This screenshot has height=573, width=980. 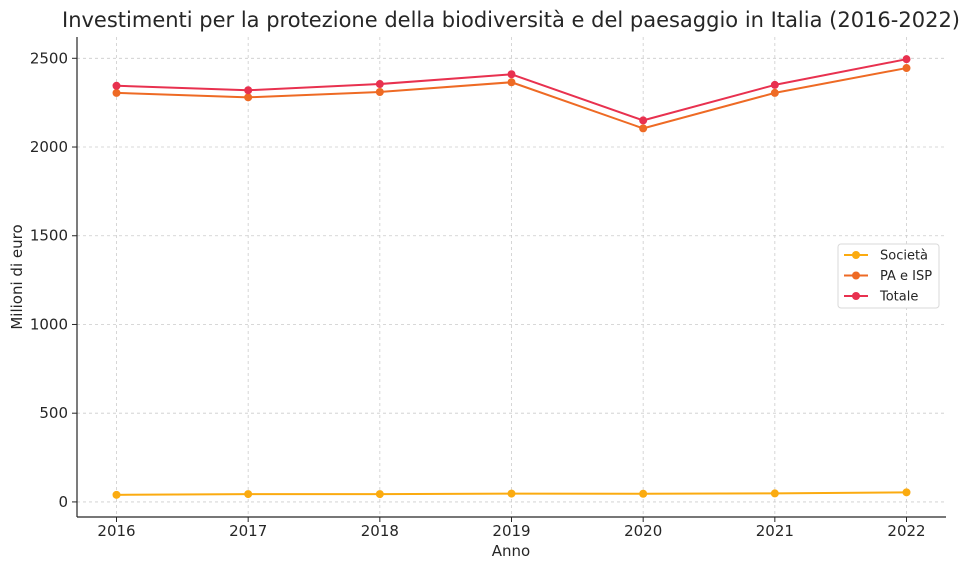 What do you see at coordinates (63, 502) in the screenshot?
I see `y-tick-label: 0` at bounding box center [63, 502].